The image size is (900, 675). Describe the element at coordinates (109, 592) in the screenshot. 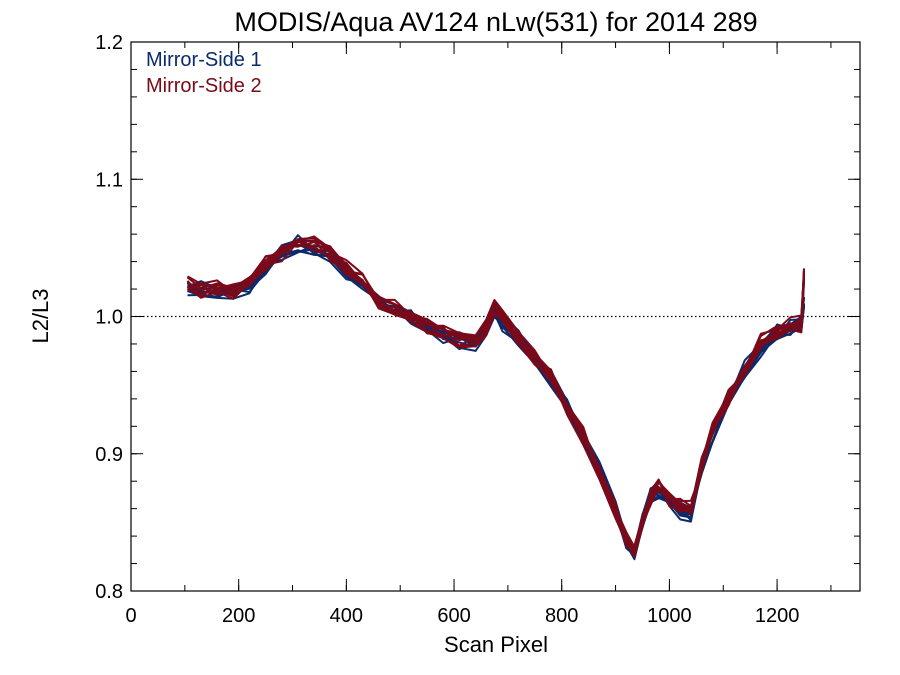

I see `y-tick-label: 0.8` at that location.